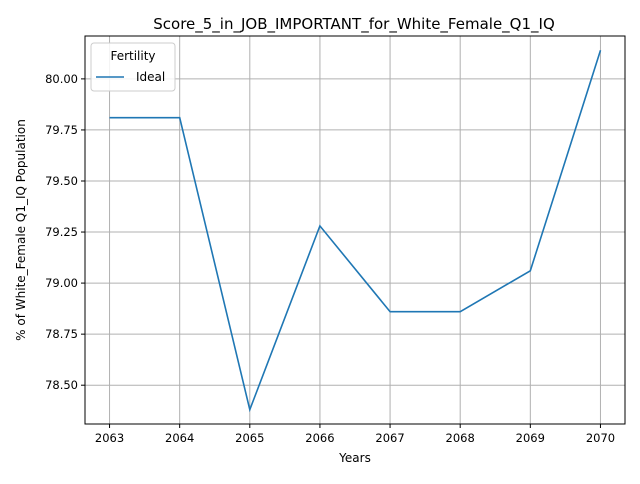 This screenshot has height=484, width=640. I want to click on y-tick-label: 80.00, so click(61, 79).